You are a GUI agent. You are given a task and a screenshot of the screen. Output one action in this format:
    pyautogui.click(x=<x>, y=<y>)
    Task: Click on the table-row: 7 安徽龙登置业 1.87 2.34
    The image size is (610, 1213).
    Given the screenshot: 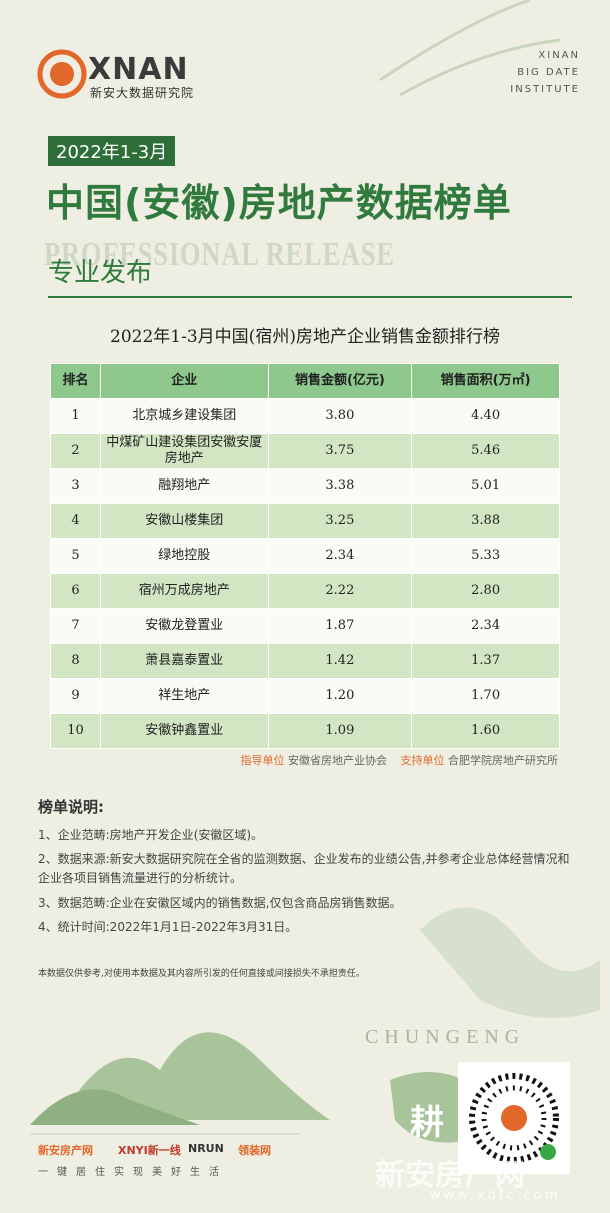 What is the action you would take?
    pyautogui.click(x=305, y=626)
    